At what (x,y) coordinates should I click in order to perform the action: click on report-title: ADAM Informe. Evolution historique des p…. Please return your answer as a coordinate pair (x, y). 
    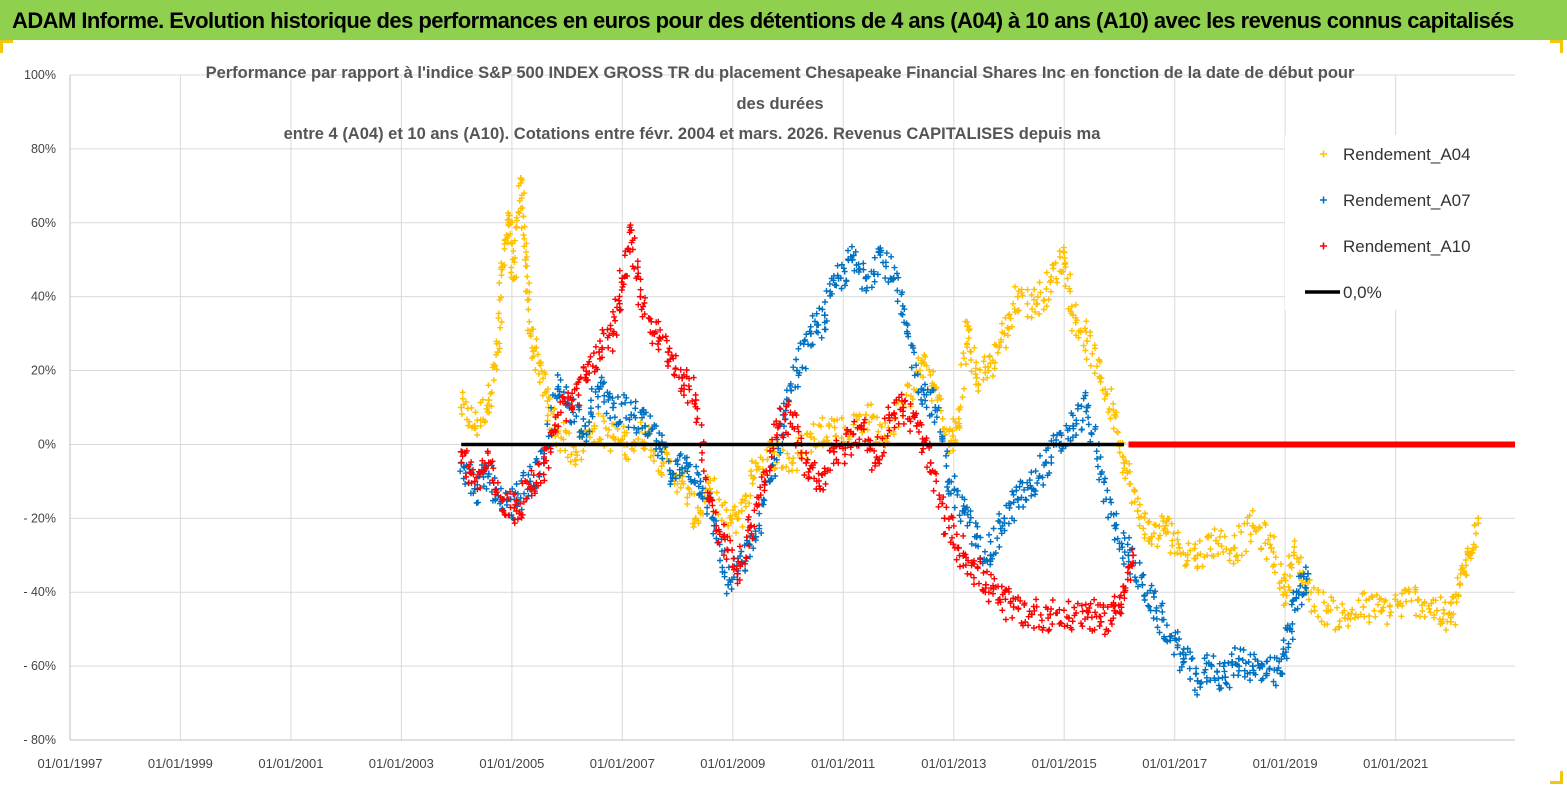
    Looking at the image, I should click on (763, 20).